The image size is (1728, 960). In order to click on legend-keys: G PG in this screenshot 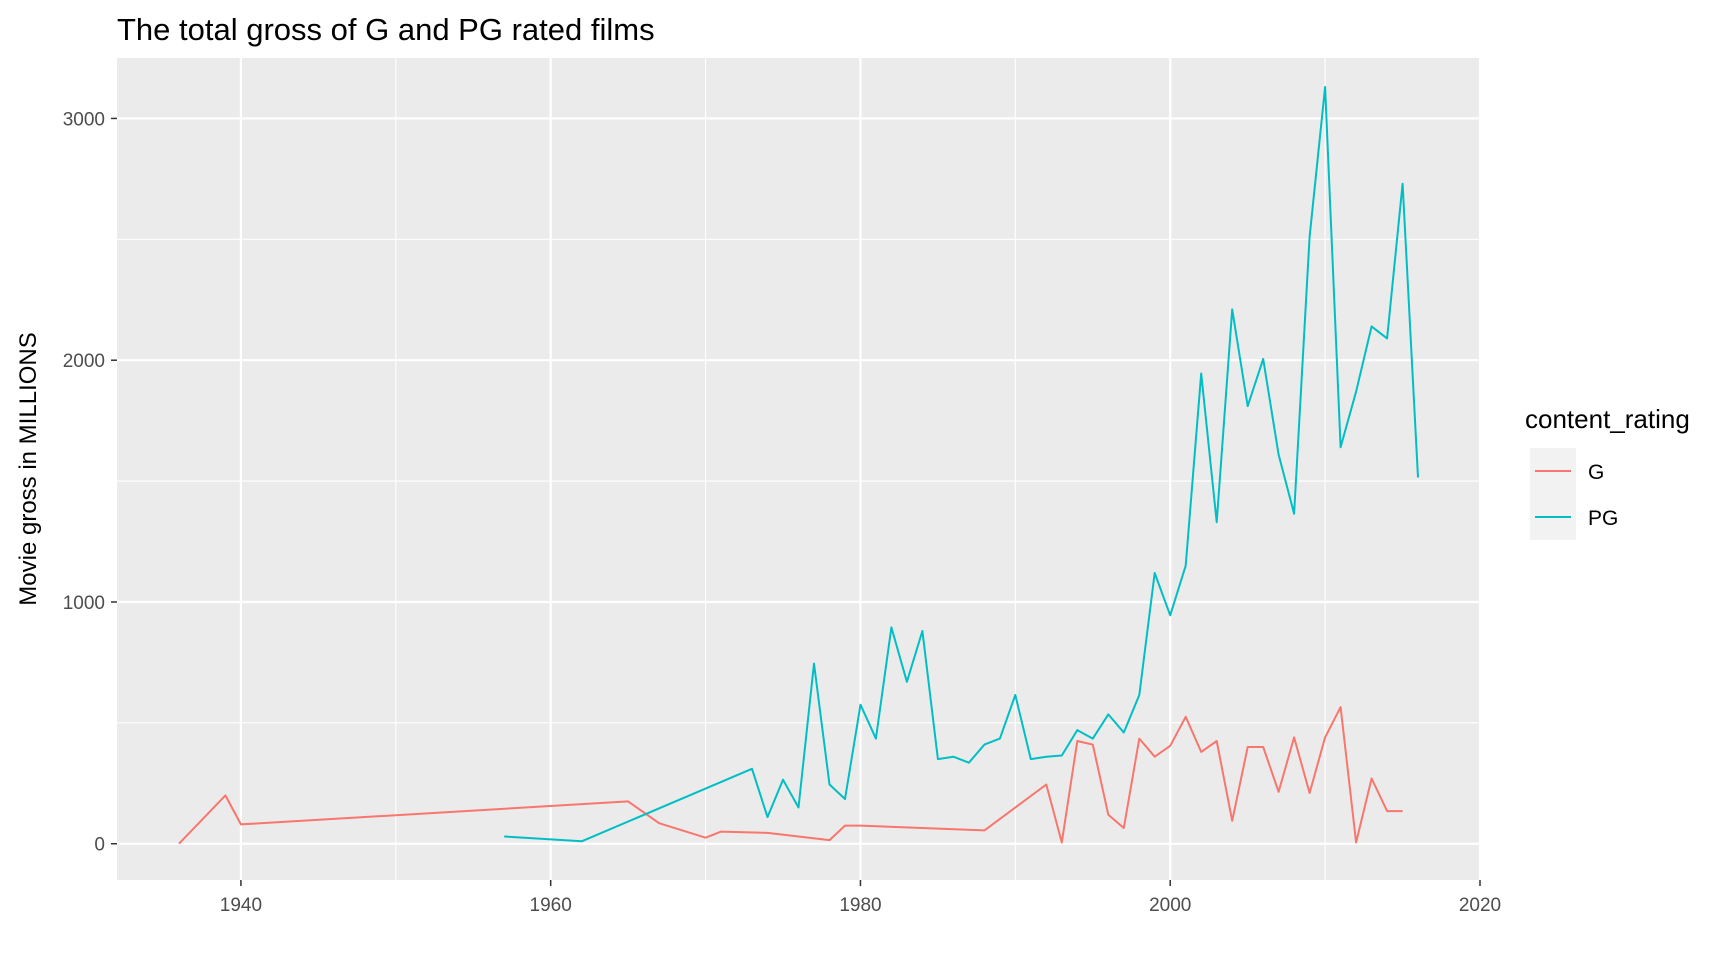, I will do `click(1574, 494)`.